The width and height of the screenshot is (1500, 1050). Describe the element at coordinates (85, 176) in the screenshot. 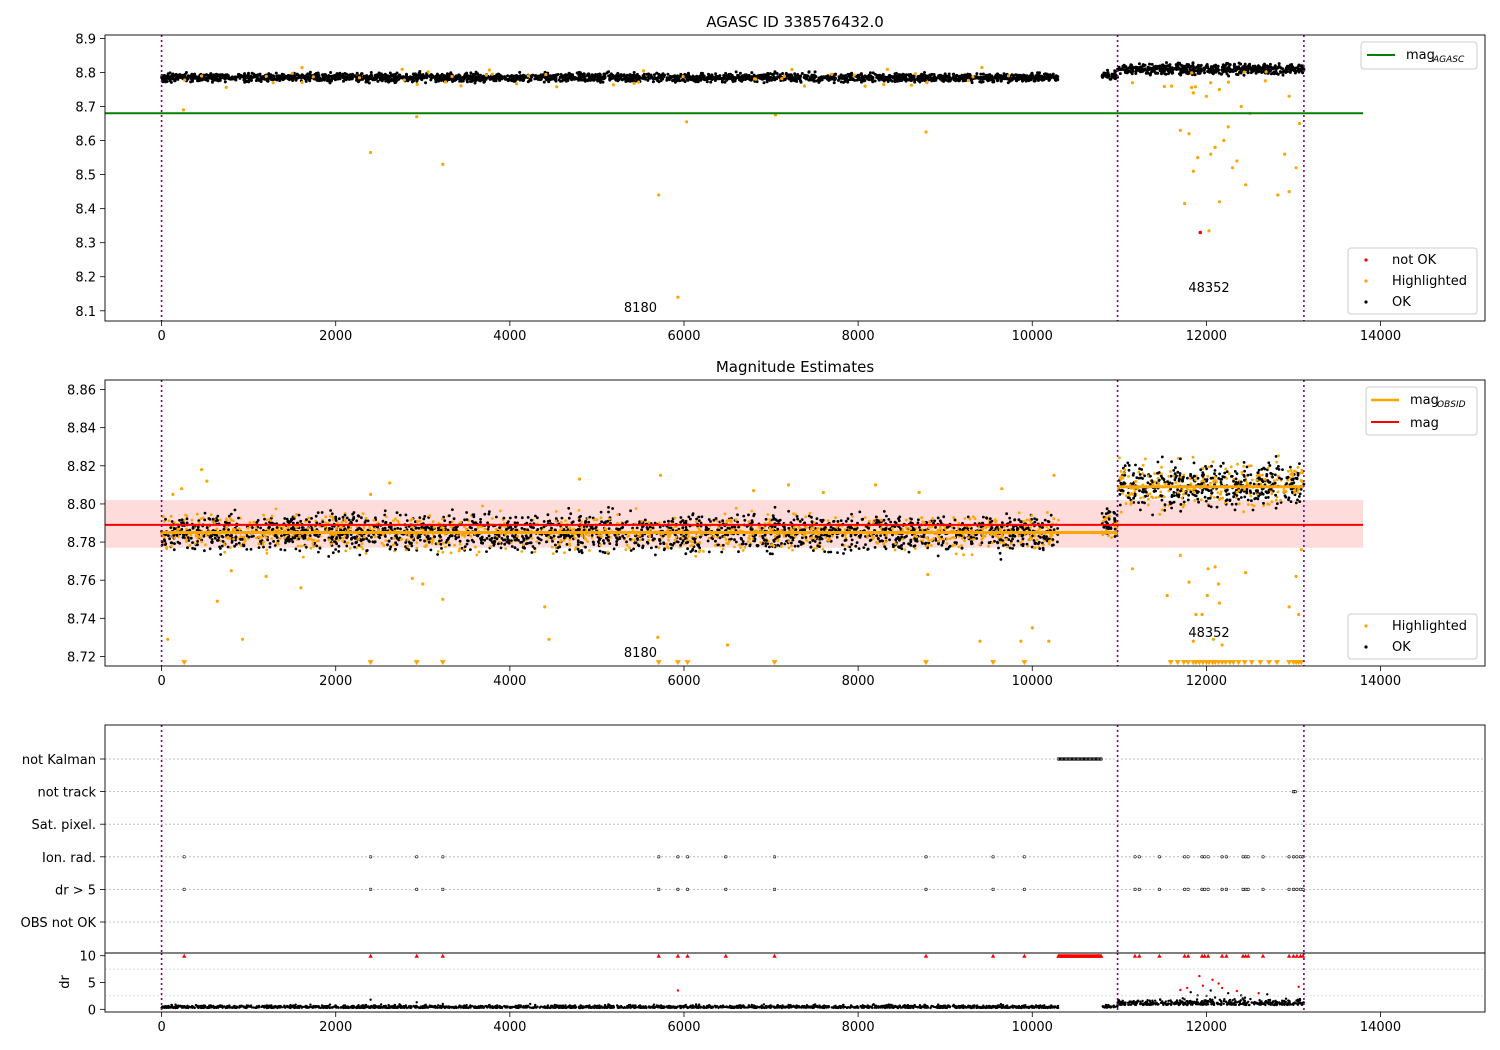

I see `y-tick-label-8.5: 8.5` at that location.